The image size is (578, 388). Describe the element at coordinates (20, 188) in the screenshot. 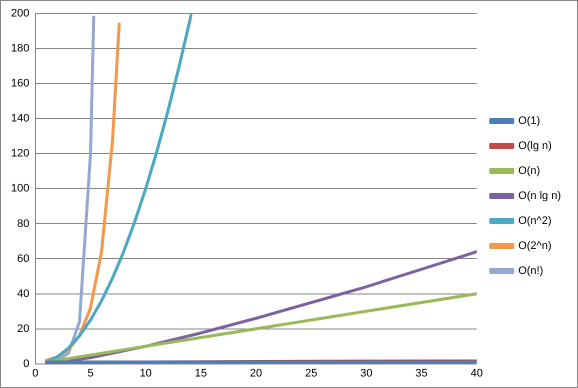

I see `y-tick-label: 100` at that location.